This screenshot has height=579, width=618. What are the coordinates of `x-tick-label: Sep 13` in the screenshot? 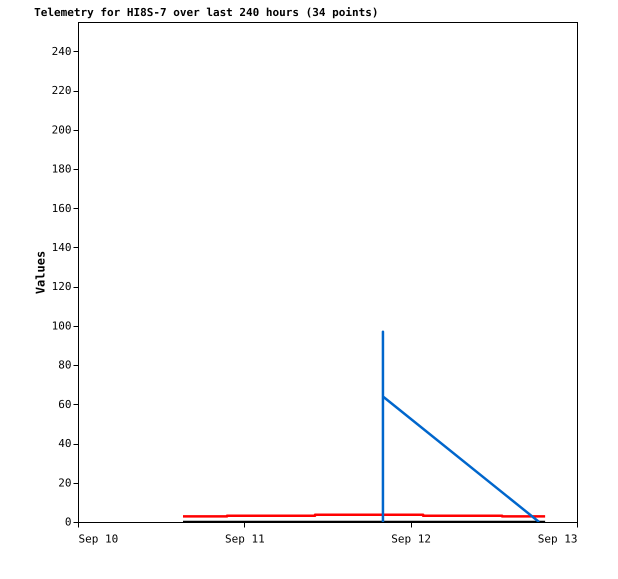 It's located at (558, 539).